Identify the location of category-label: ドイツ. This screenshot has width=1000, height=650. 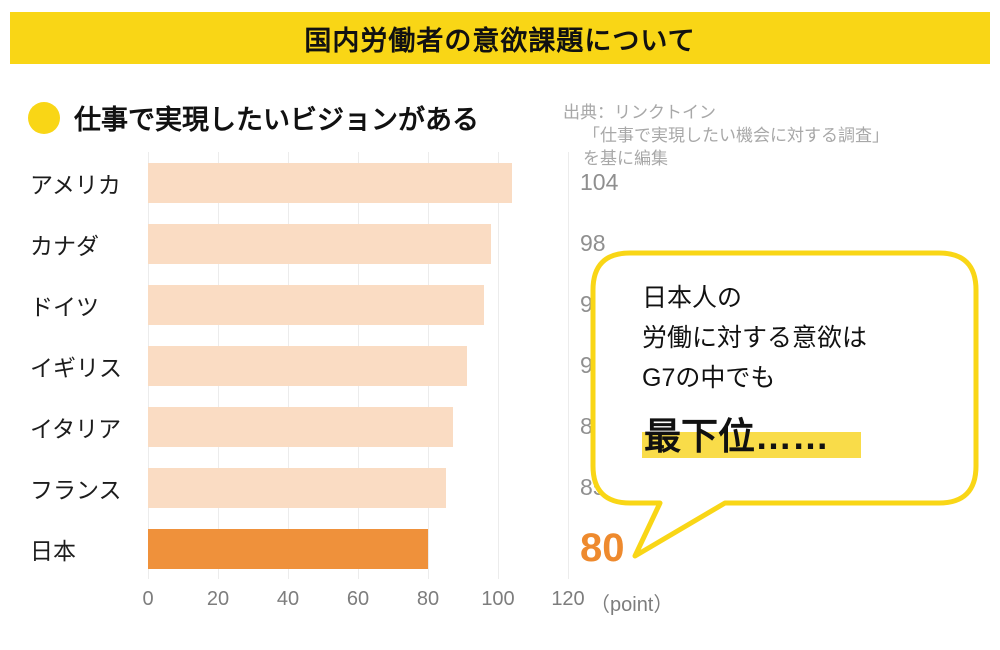
(64, 306).